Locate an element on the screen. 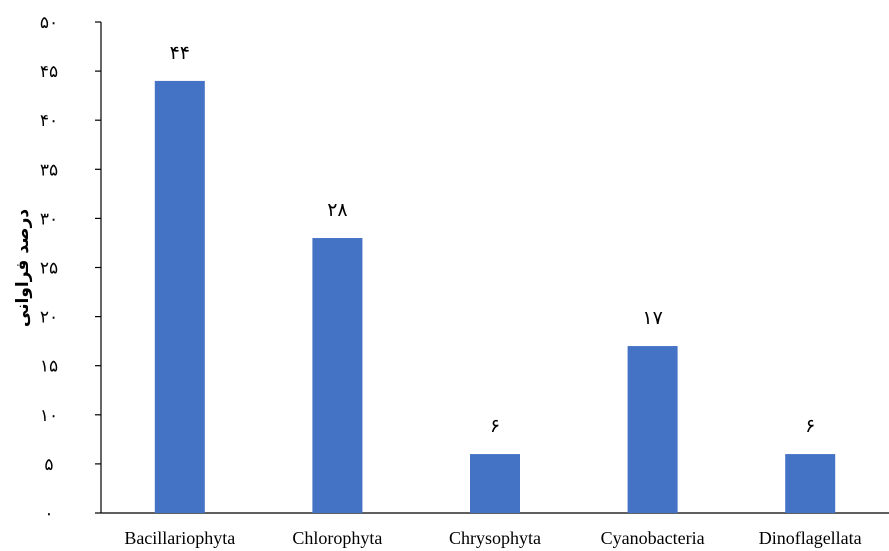  y-tick-label: ۳۵ is located at coordinates (49, 170).